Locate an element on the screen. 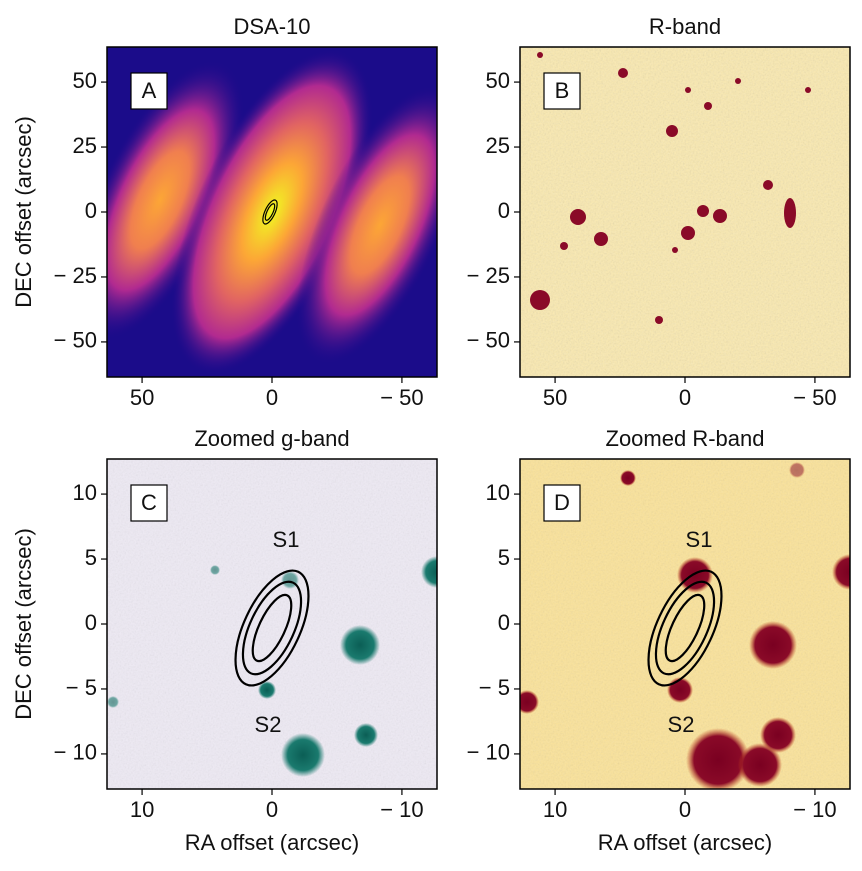 This screenshot has width=862, height=871. panel-title: Zoomed g-band is located at coordinates (271, 438).